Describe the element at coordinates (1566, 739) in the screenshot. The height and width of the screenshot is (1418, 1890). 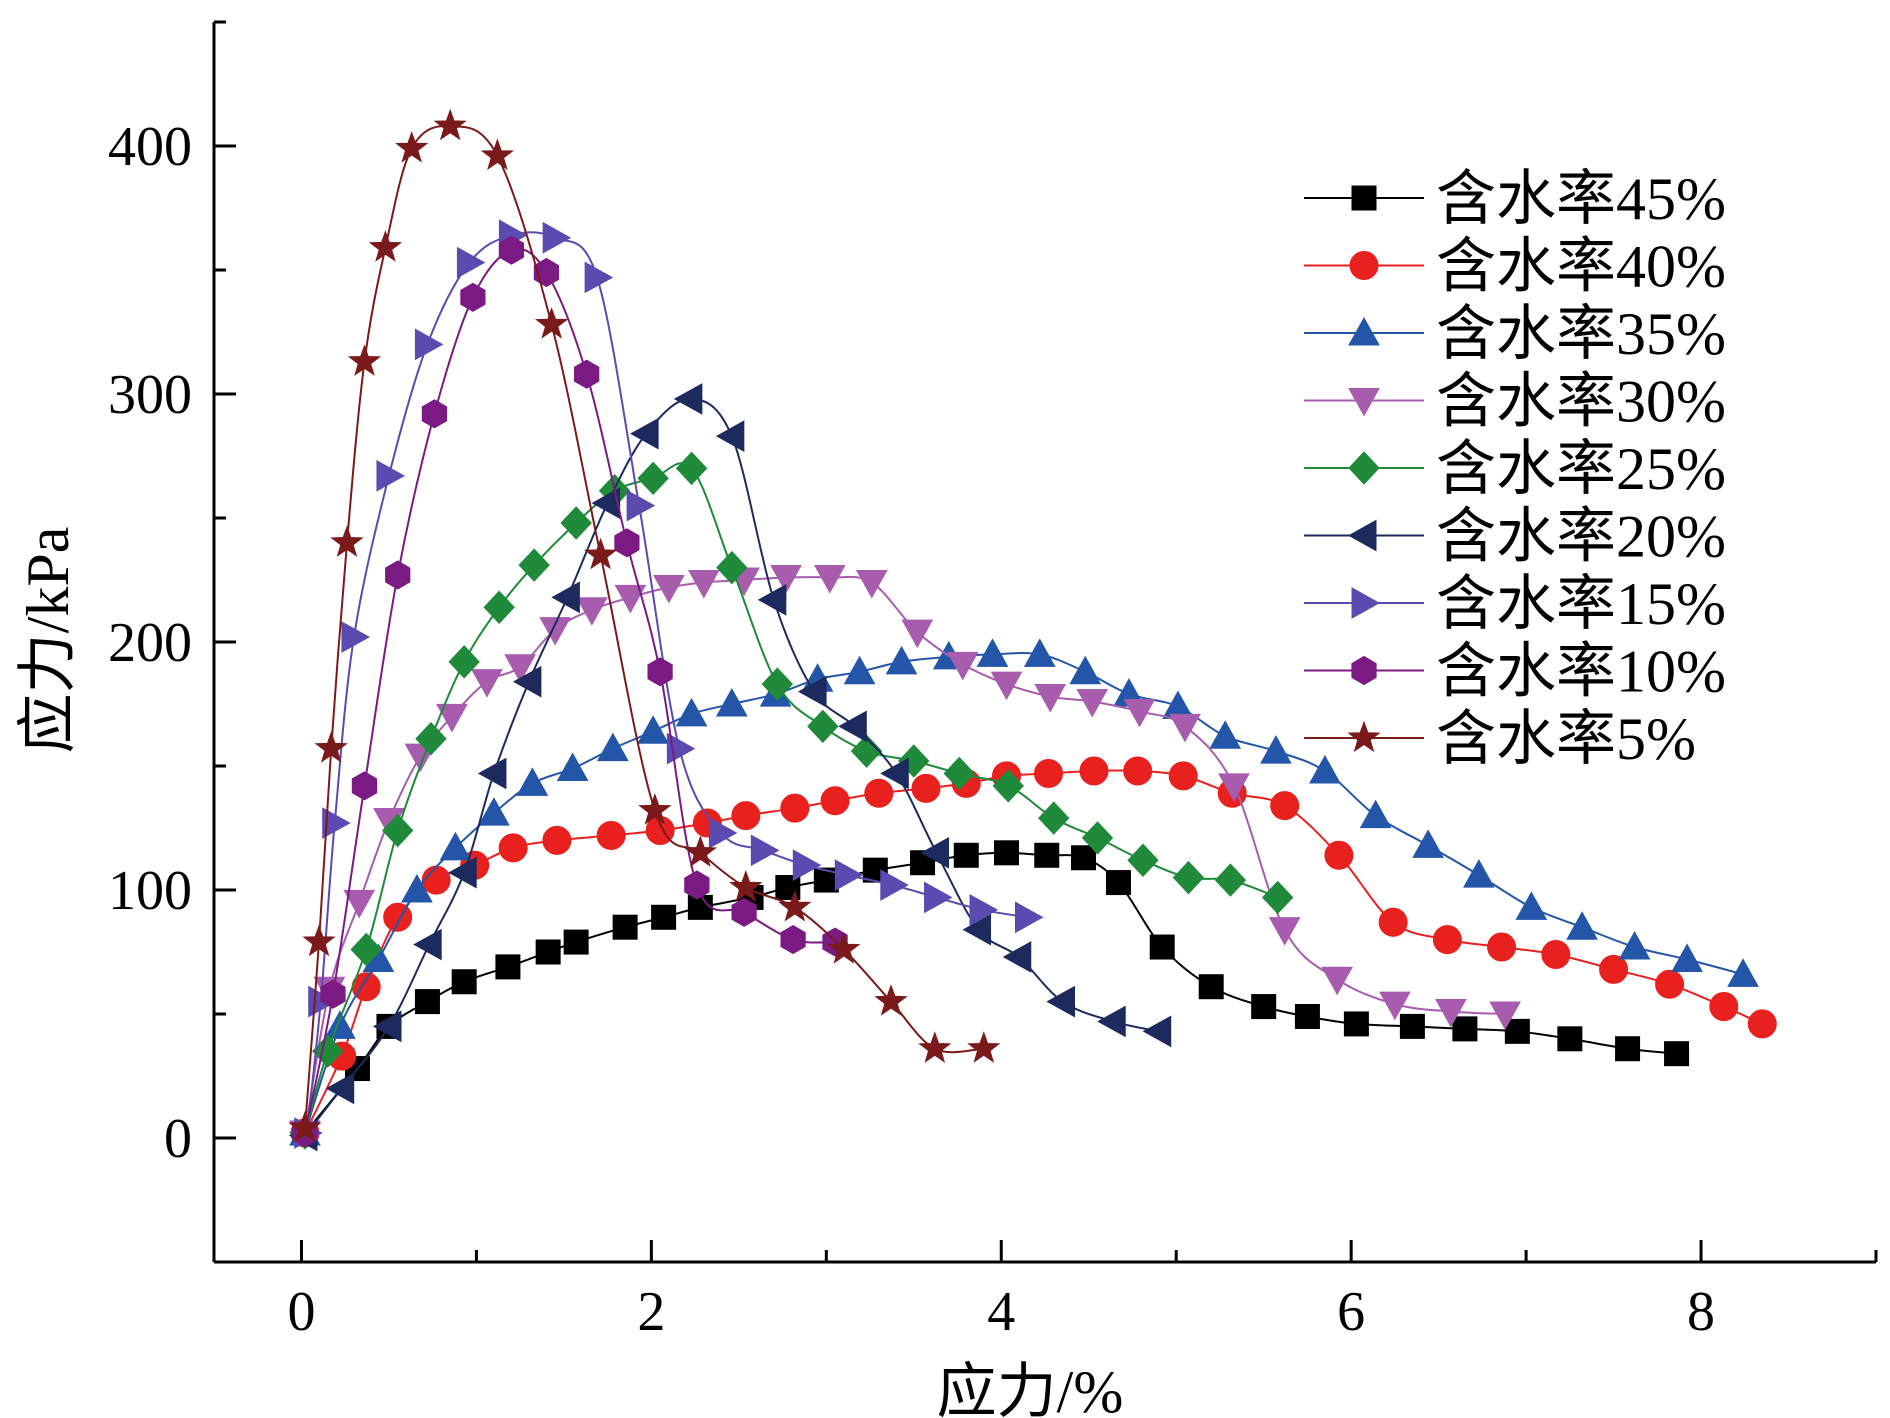
I see `legend-label: 含水率5%` at that location.